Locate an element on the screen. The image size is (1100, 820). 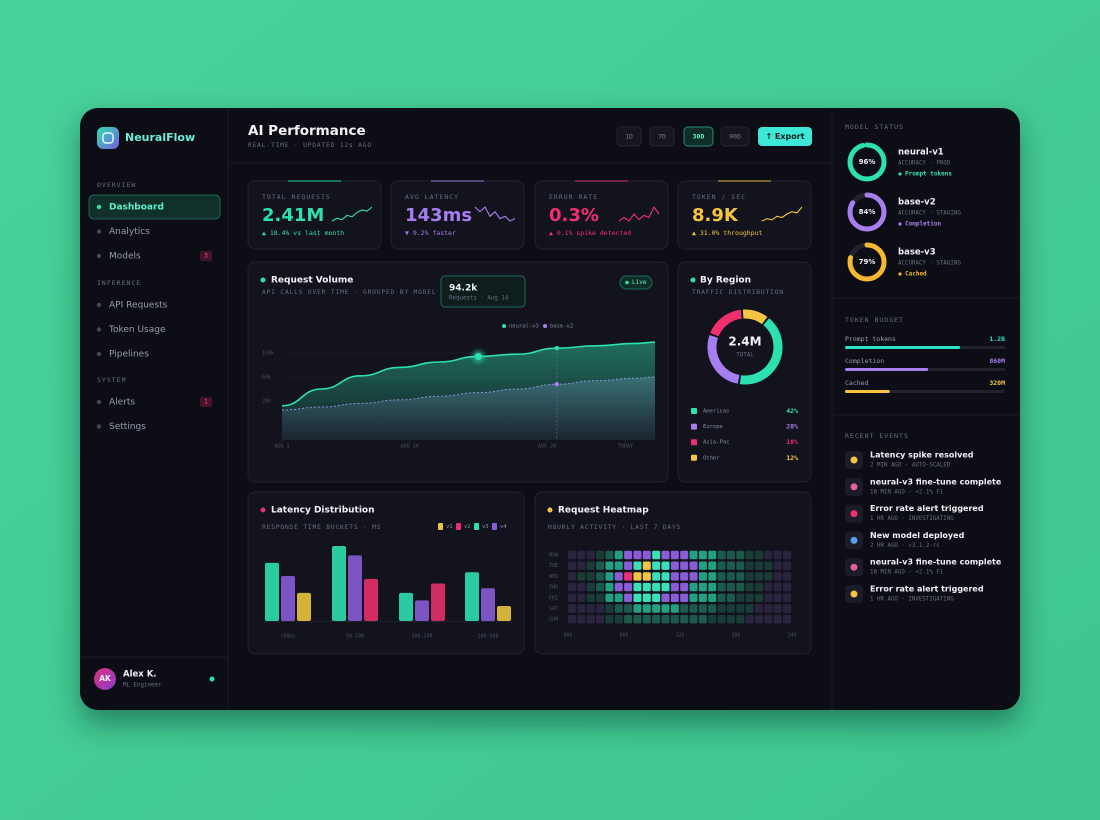
range-label: 1D is located at coordinates (629, 137).